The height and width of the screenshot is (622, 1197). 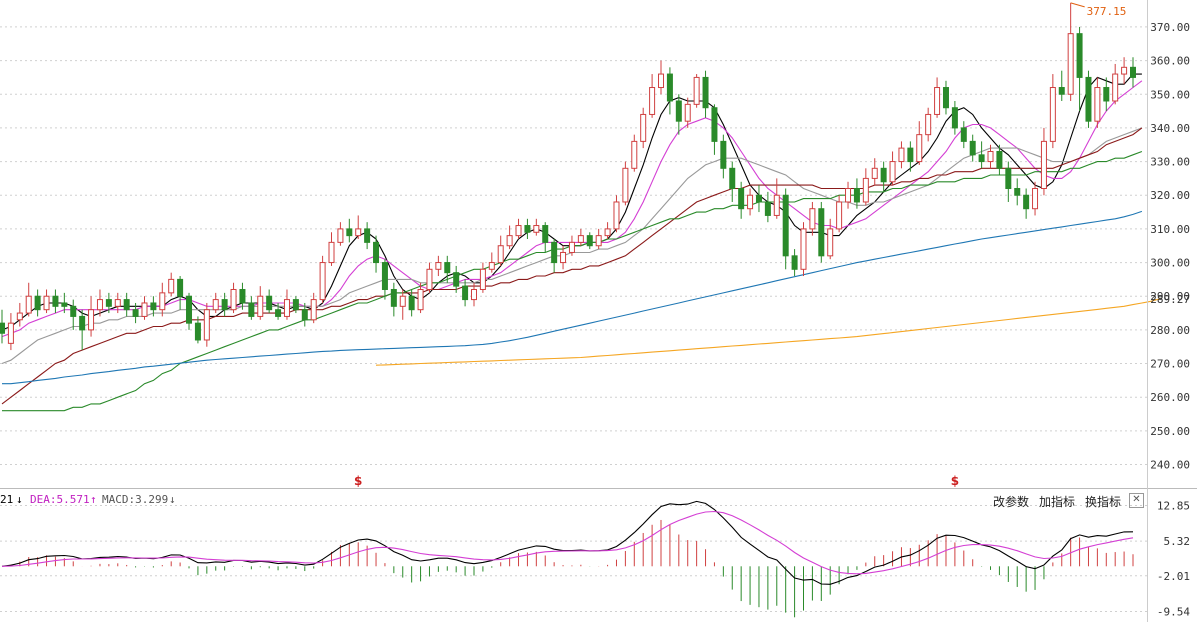 What do you see at coordinates (1170, 299) in the screenshot?
I see `last-price-label: 289.27` at bounding box center [1170, 299].